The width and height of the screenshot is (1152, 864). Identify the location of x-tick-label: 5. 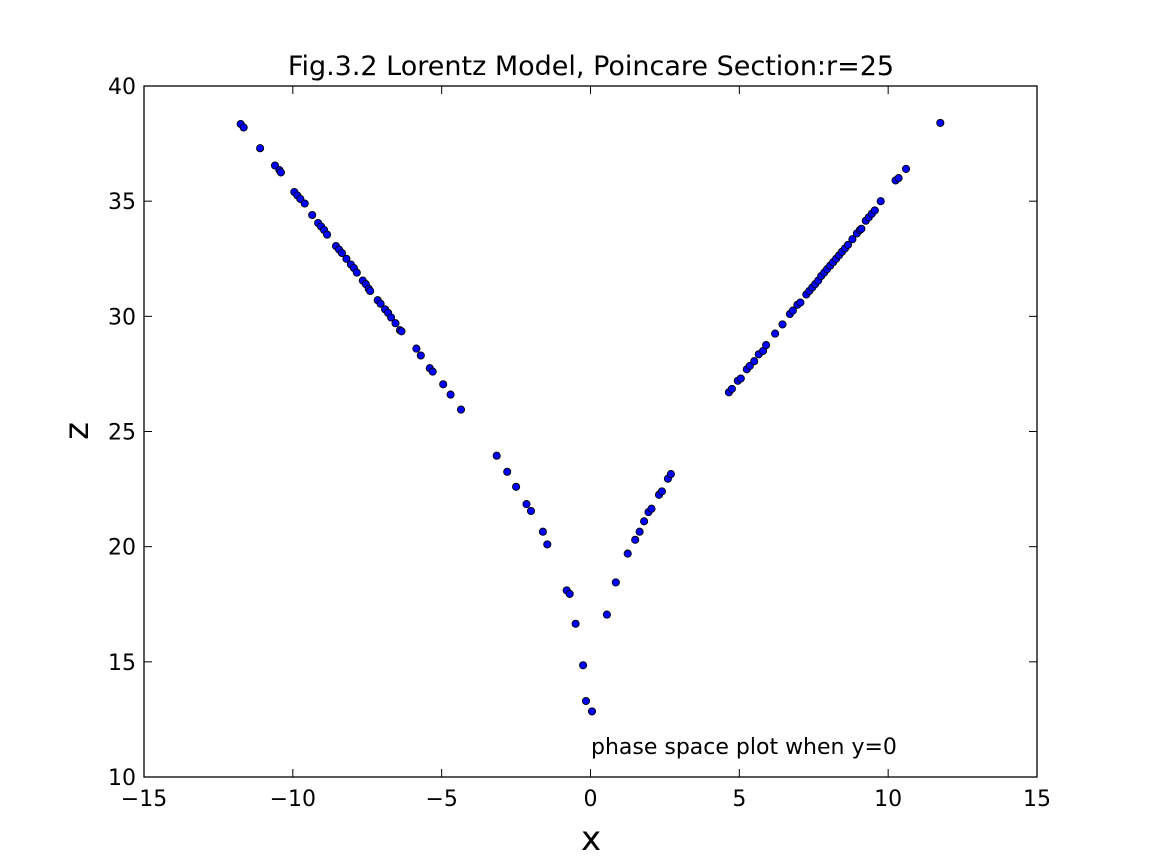
(739, 799).